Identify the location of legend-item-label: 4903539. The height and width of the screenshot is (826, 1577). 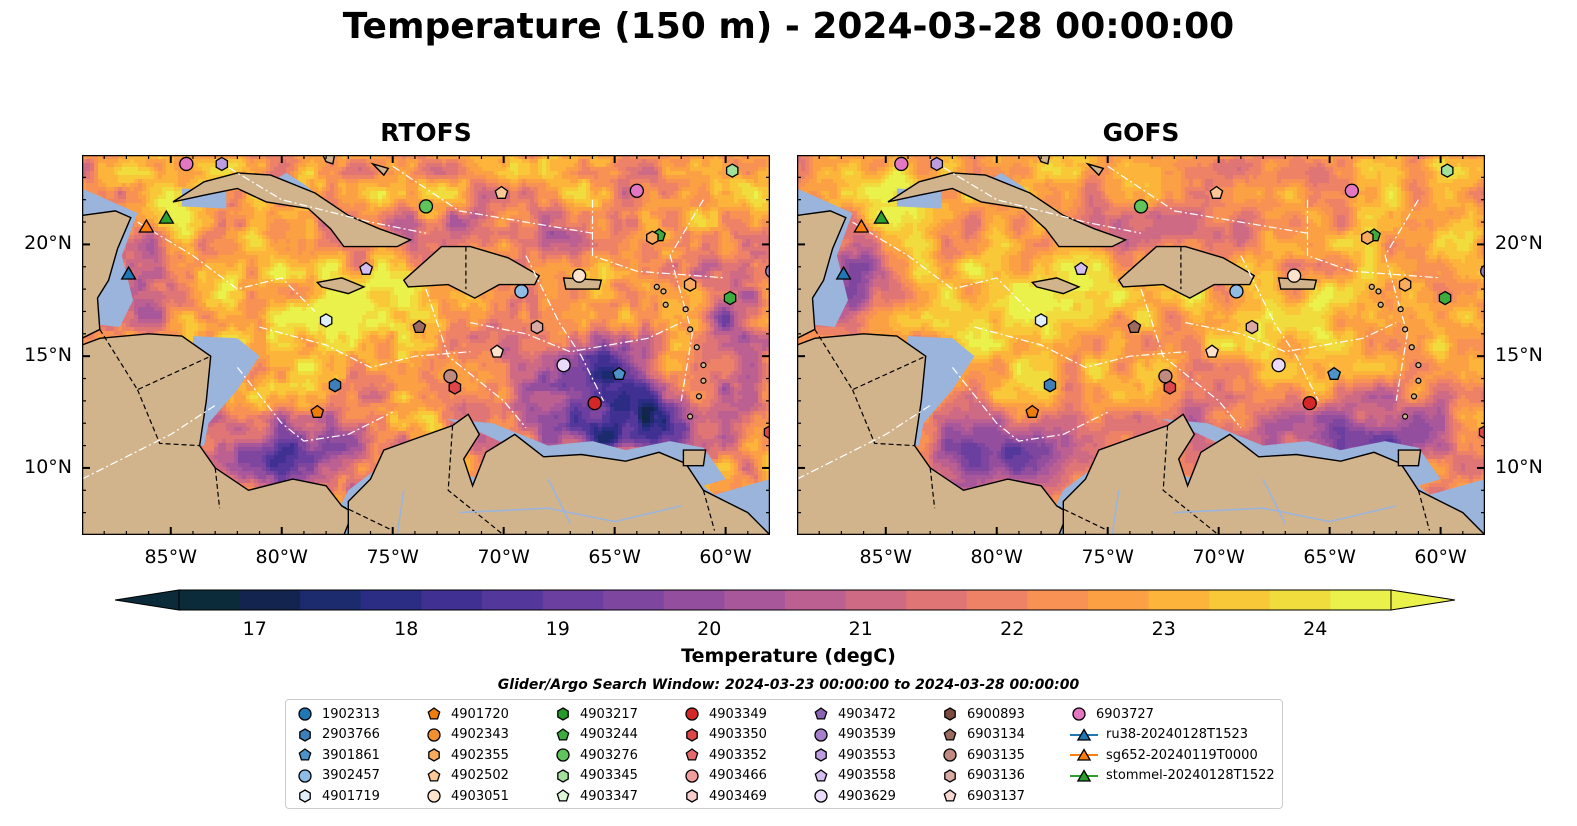
(867, 734).